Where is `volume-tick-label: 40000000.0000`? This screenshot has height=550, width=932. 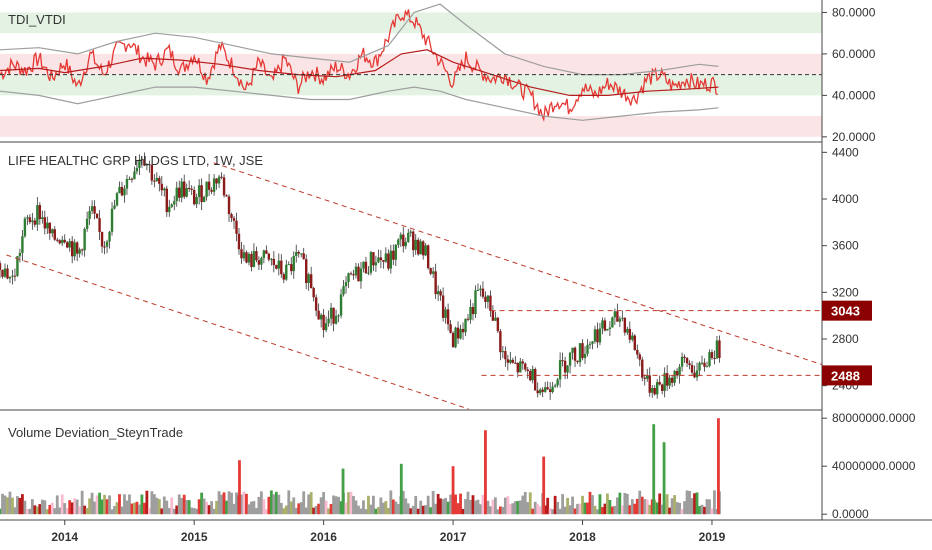
volume-tick-label: 40000000.0000 is located at coordinates (874, 466).